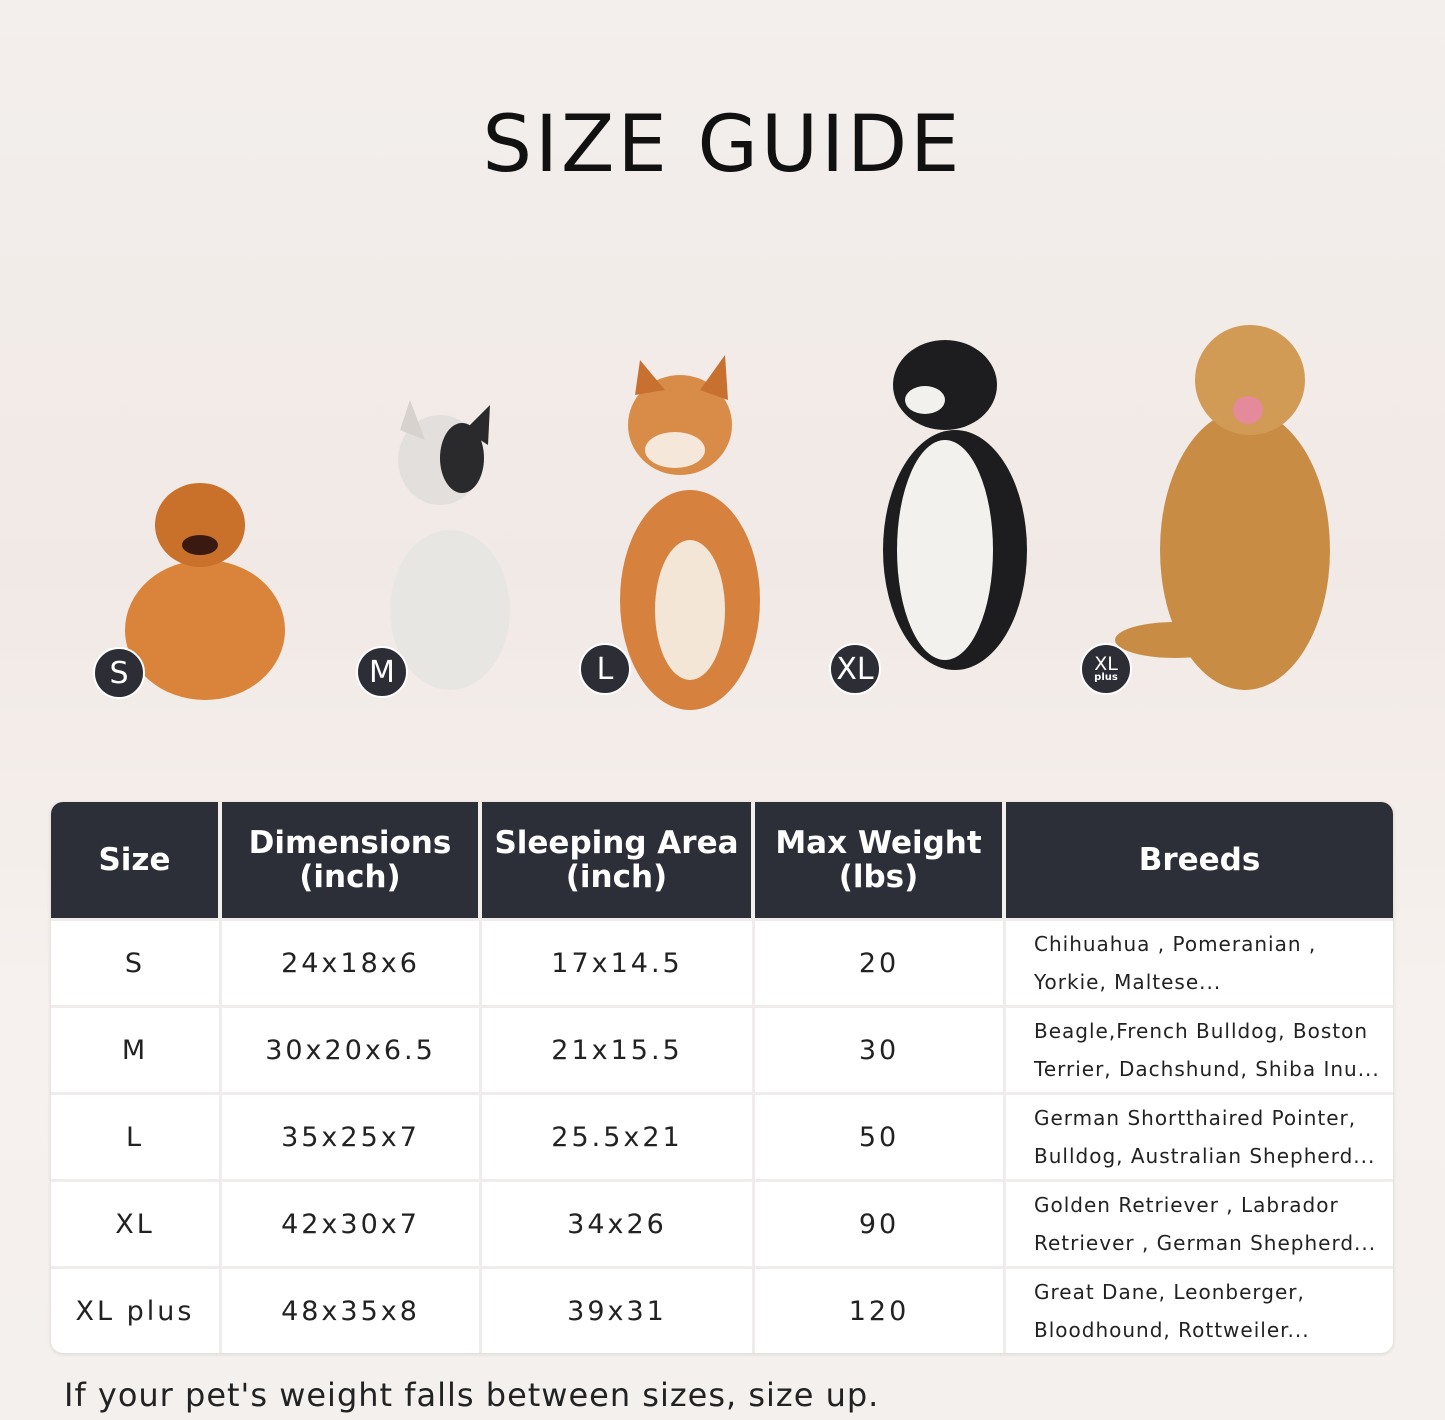 This screenshot has height=1420, width=1445. I want to click on size-badge-xl-plus: XL plus, so click(1106, 669).